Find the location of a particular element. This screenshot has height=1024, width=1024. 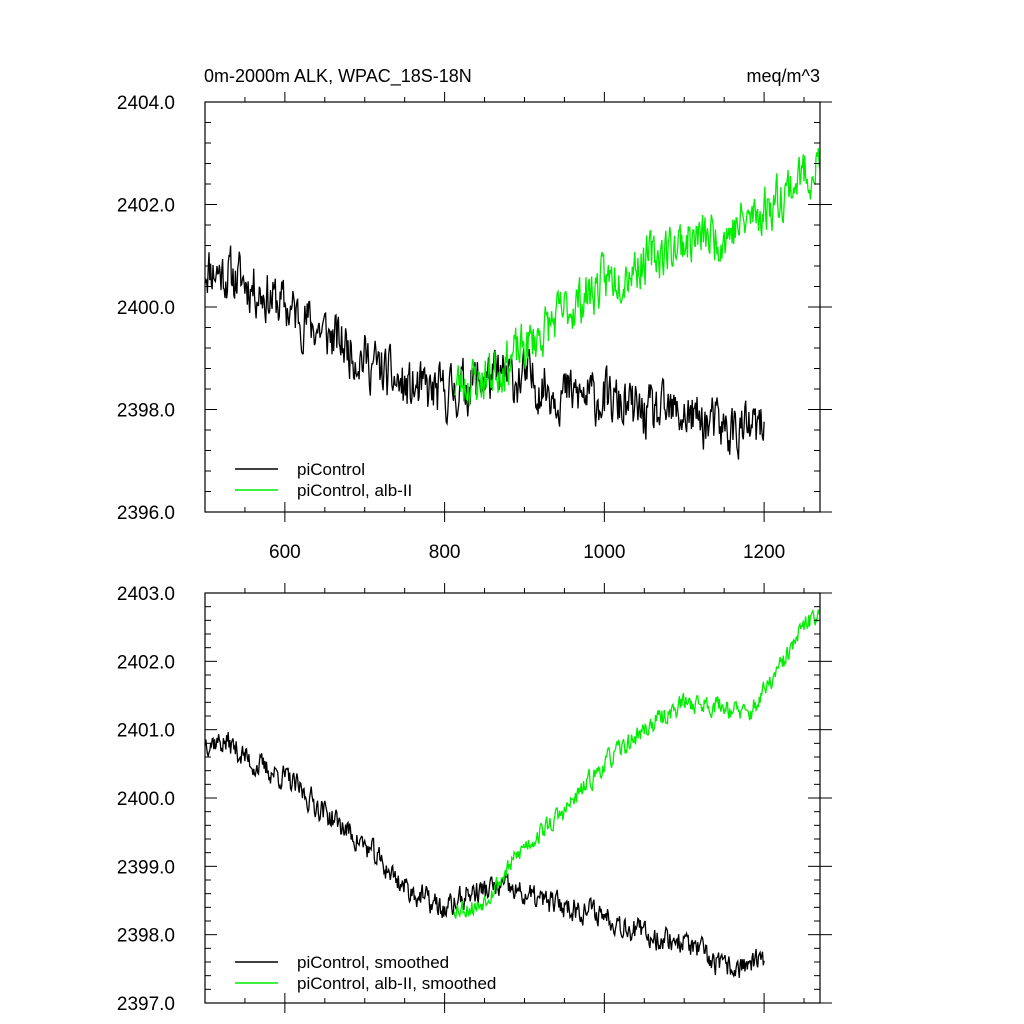

y-tick-label: 2404.0 is located at coordinates (146, 103).